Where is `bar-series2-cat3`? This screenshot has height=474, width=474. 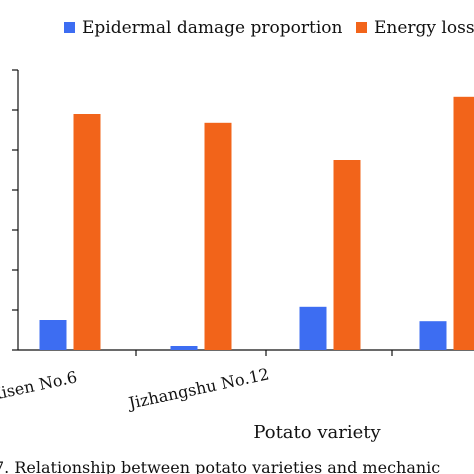 bar-series2-cat3 is located at coordinates (347, 255).